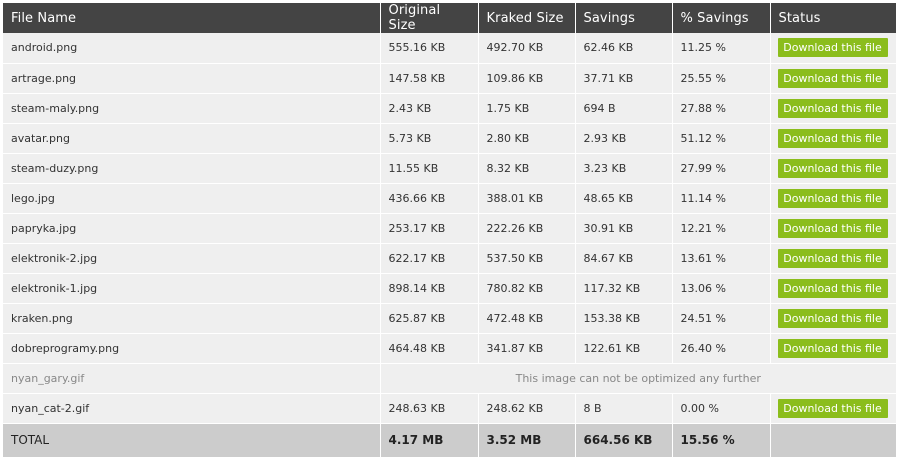 The height and width of the screenshot is (462, 899). I want to click on percent-savings: 12.21 %, so click(721, 228).